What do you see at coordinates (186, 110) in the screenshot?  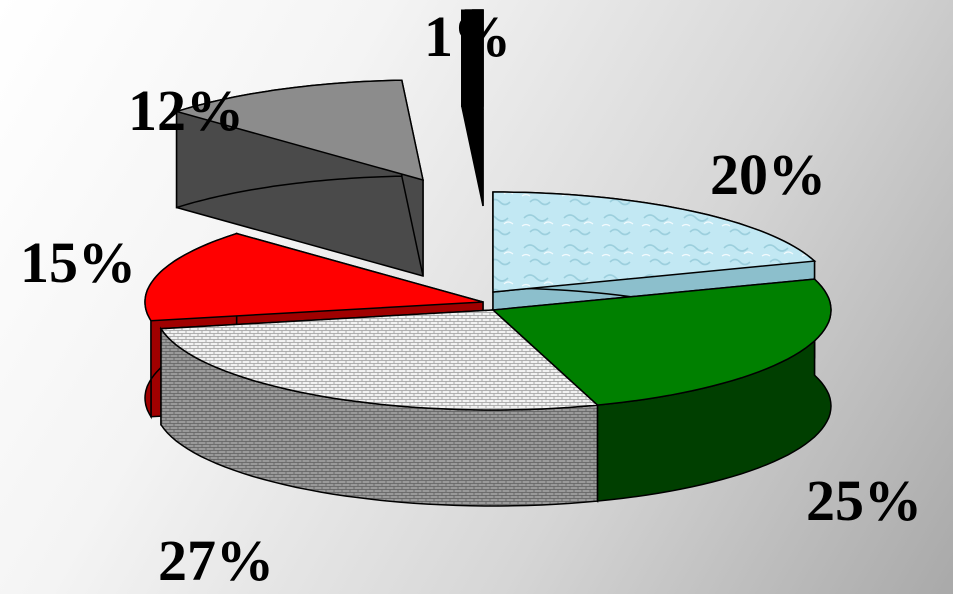 I see `slice-label-12: 12%` at bounding box center [186, 110].